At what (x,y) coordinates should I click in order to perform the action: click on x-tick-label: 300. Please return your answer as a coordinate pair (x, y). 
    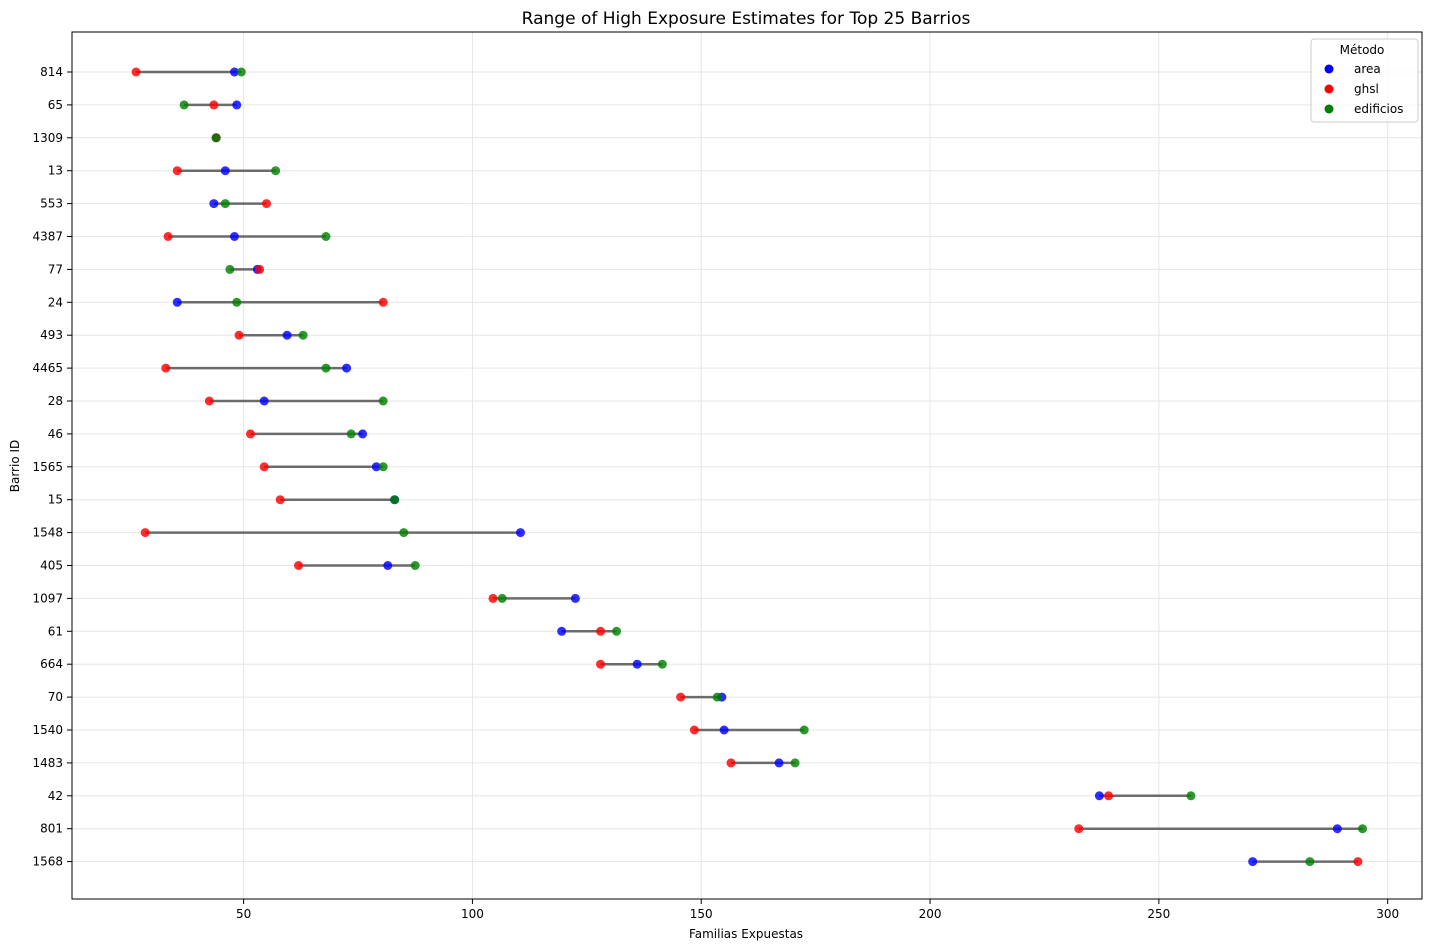
    Looking at the image, I should click on (1387, 914).